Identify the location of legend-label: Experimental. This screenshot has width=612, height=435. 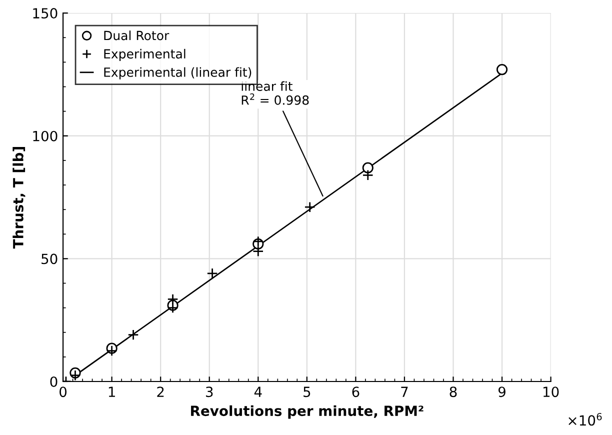
(145, 54).